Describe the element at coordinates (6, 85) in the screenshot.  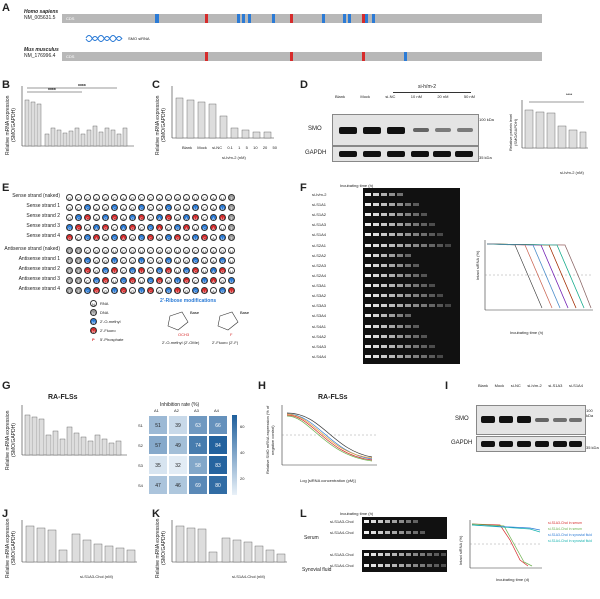
I see `panel-b-label: B` at that location.